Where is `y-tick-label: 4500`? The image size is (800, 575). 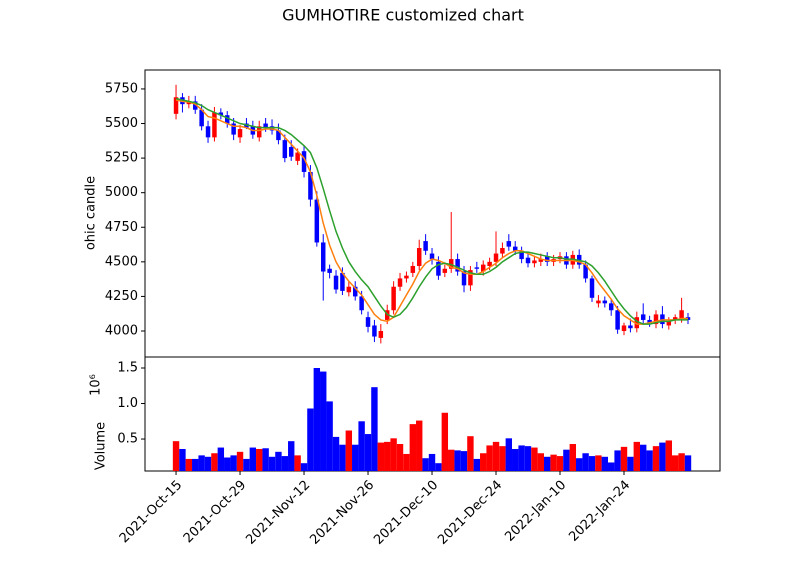
y-tick-label: 4500 is located at coordinates (121, 261).